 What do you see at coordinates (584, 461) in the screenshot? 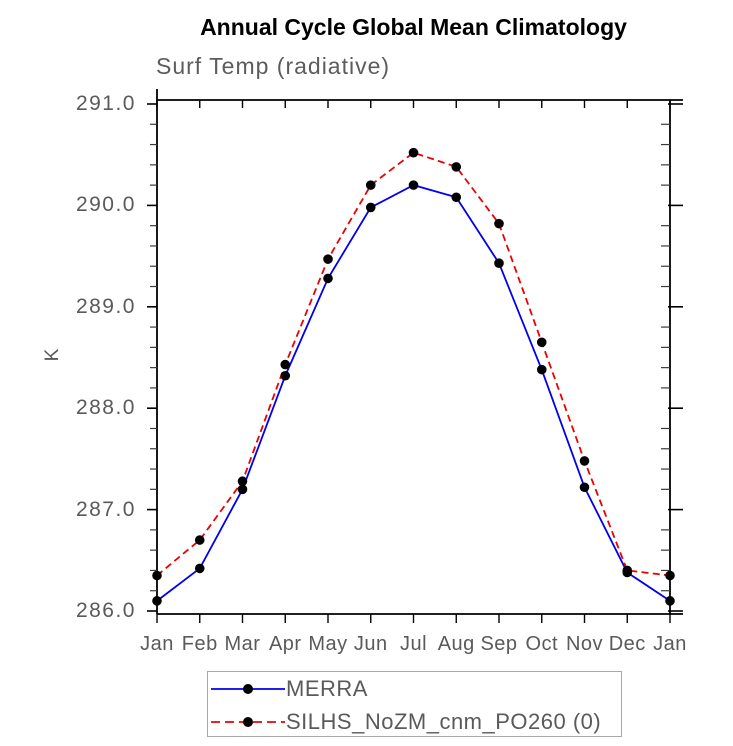
I see `data-point-1-Nov` at bounding box center [584, 461].